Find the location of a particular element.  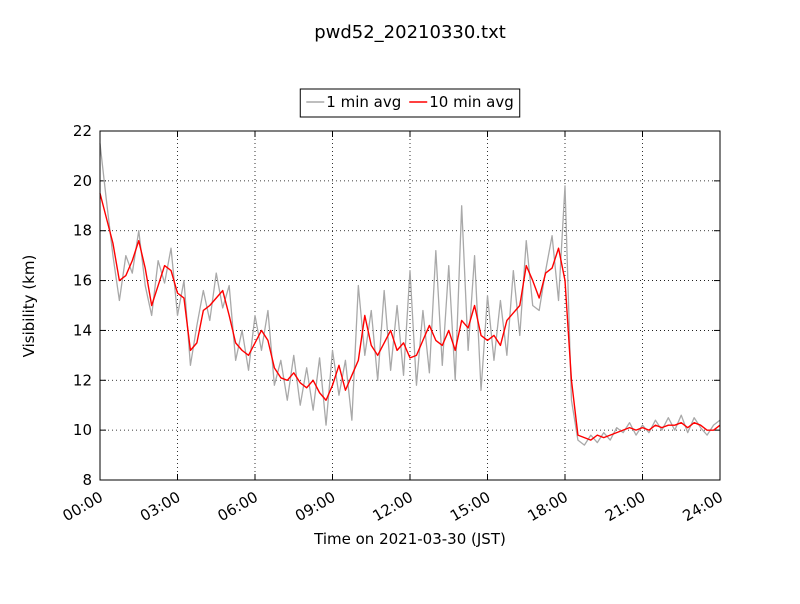

legend-box is located at coordinates (410, 103).